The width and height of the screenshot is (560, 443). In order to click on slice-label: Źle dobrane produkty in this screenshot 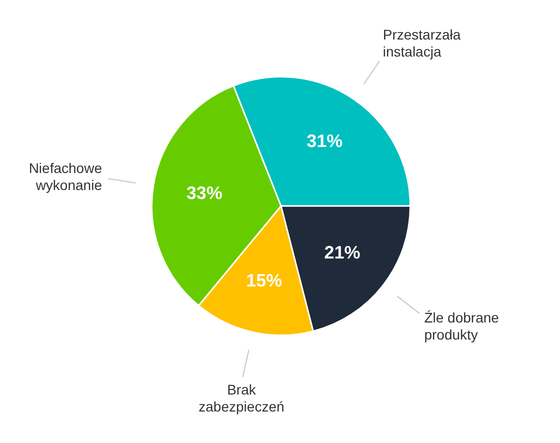, I will do `click(462, 325)`.